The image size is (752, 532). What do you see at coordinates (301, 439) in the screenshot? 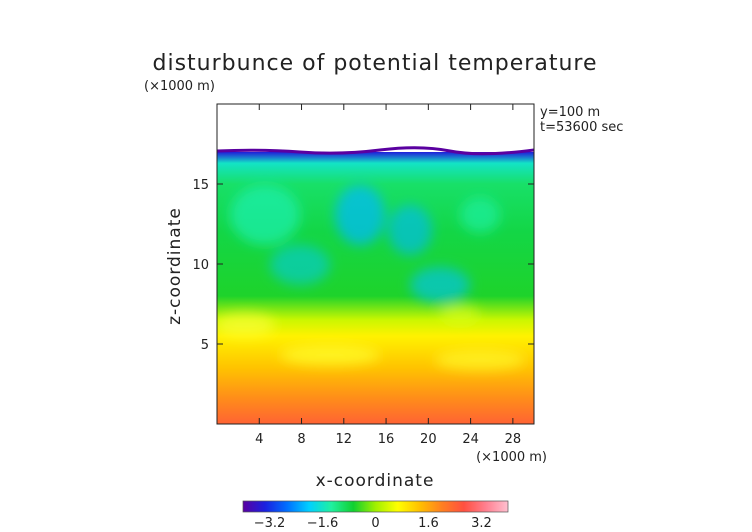
I see `x-tick-label: 8` at bounding box center [301, 439].